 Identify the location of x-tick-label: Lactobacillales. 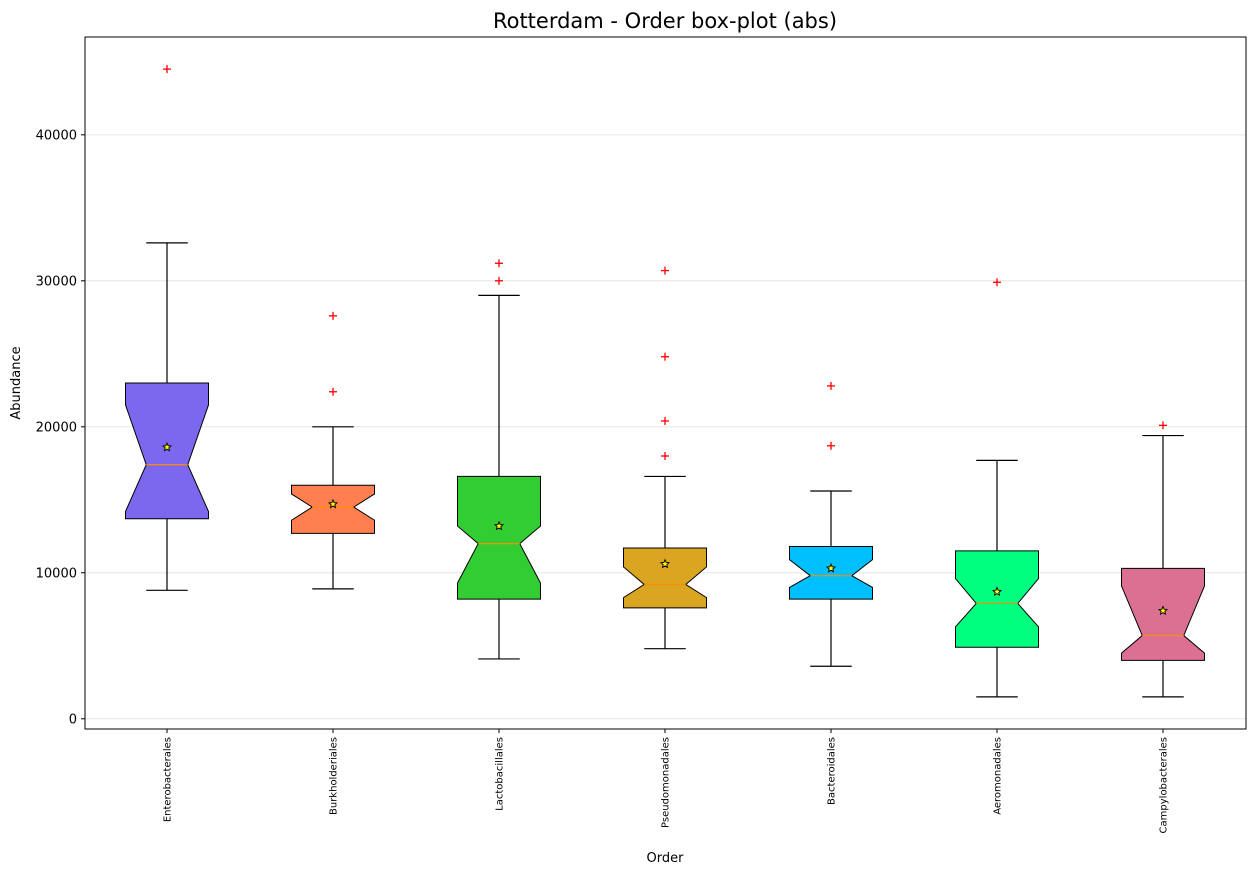
(500, 774).